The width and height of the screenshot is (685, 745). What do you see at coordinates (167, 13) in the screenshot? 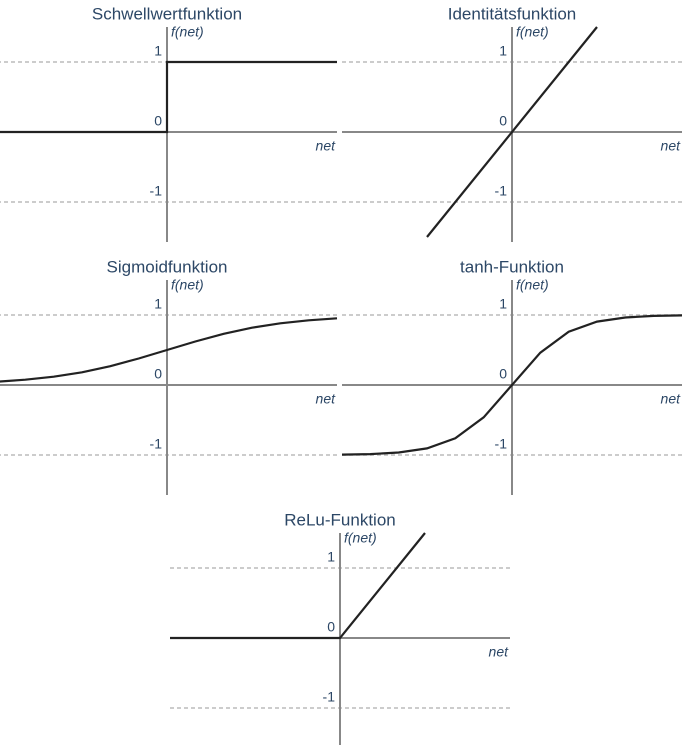
I see `chart-title: Schwellwertfunktion` at bounding box center [167, 13].